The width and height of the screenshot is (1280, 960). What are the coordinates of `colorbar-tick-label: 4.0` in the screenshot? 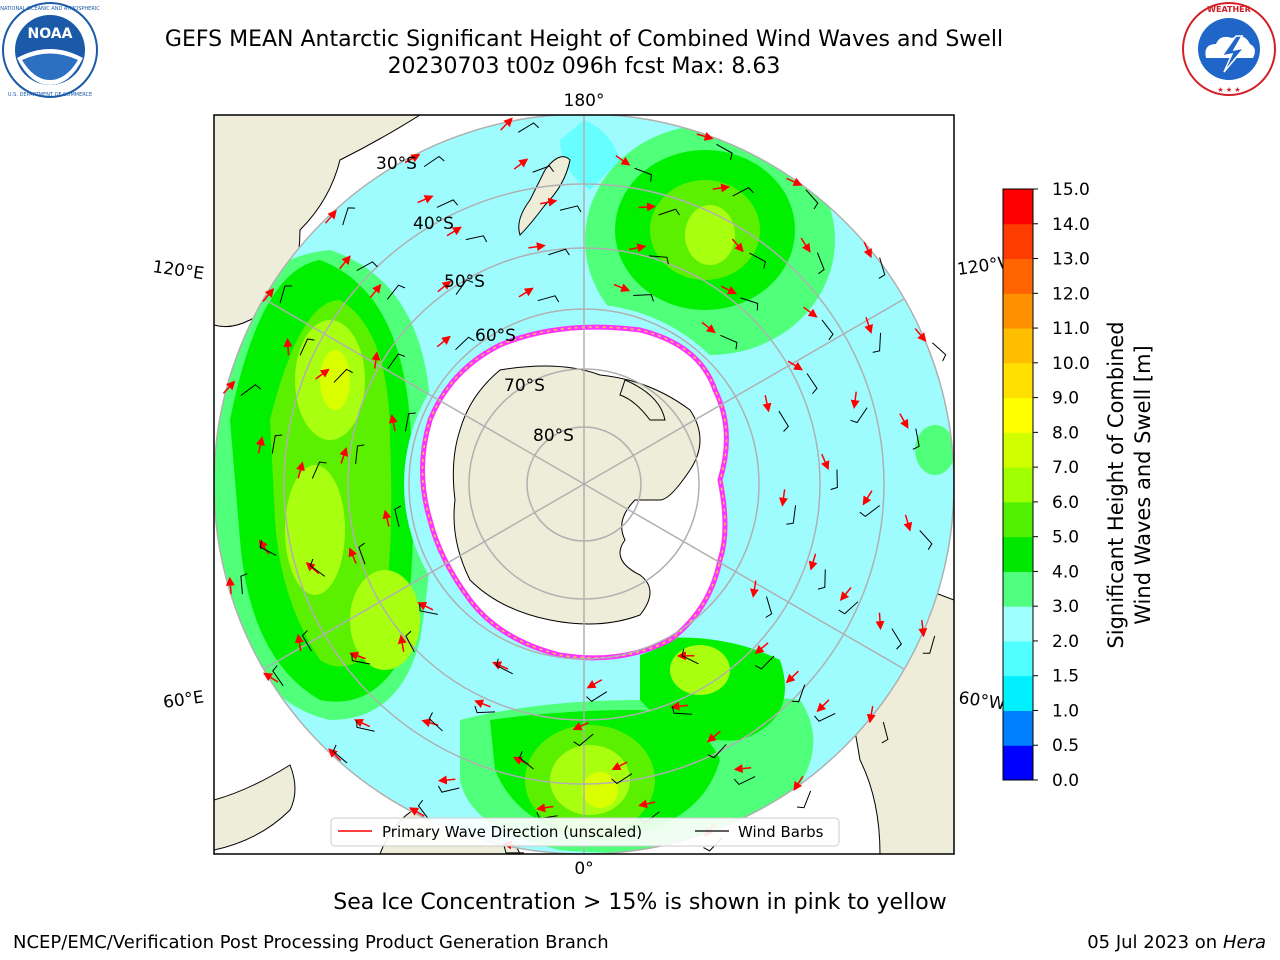 It's located at (1065, 572).